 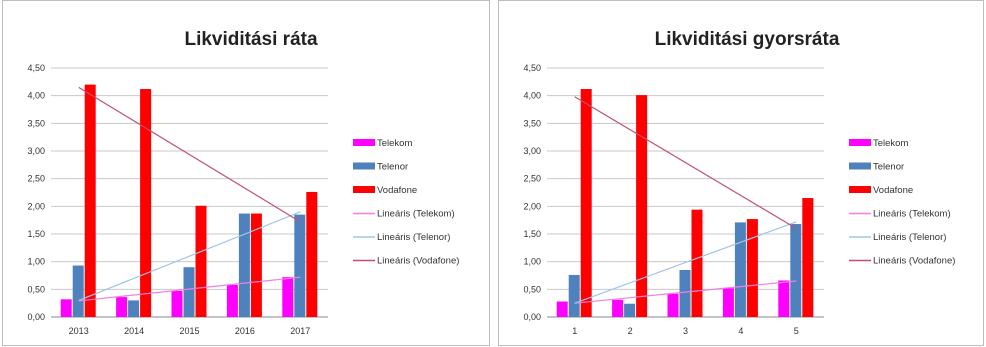 What do you see at coordinates (685, 331) in the screenshot?
I see `x-tick-label: 3` at bounding box center [685, 331].